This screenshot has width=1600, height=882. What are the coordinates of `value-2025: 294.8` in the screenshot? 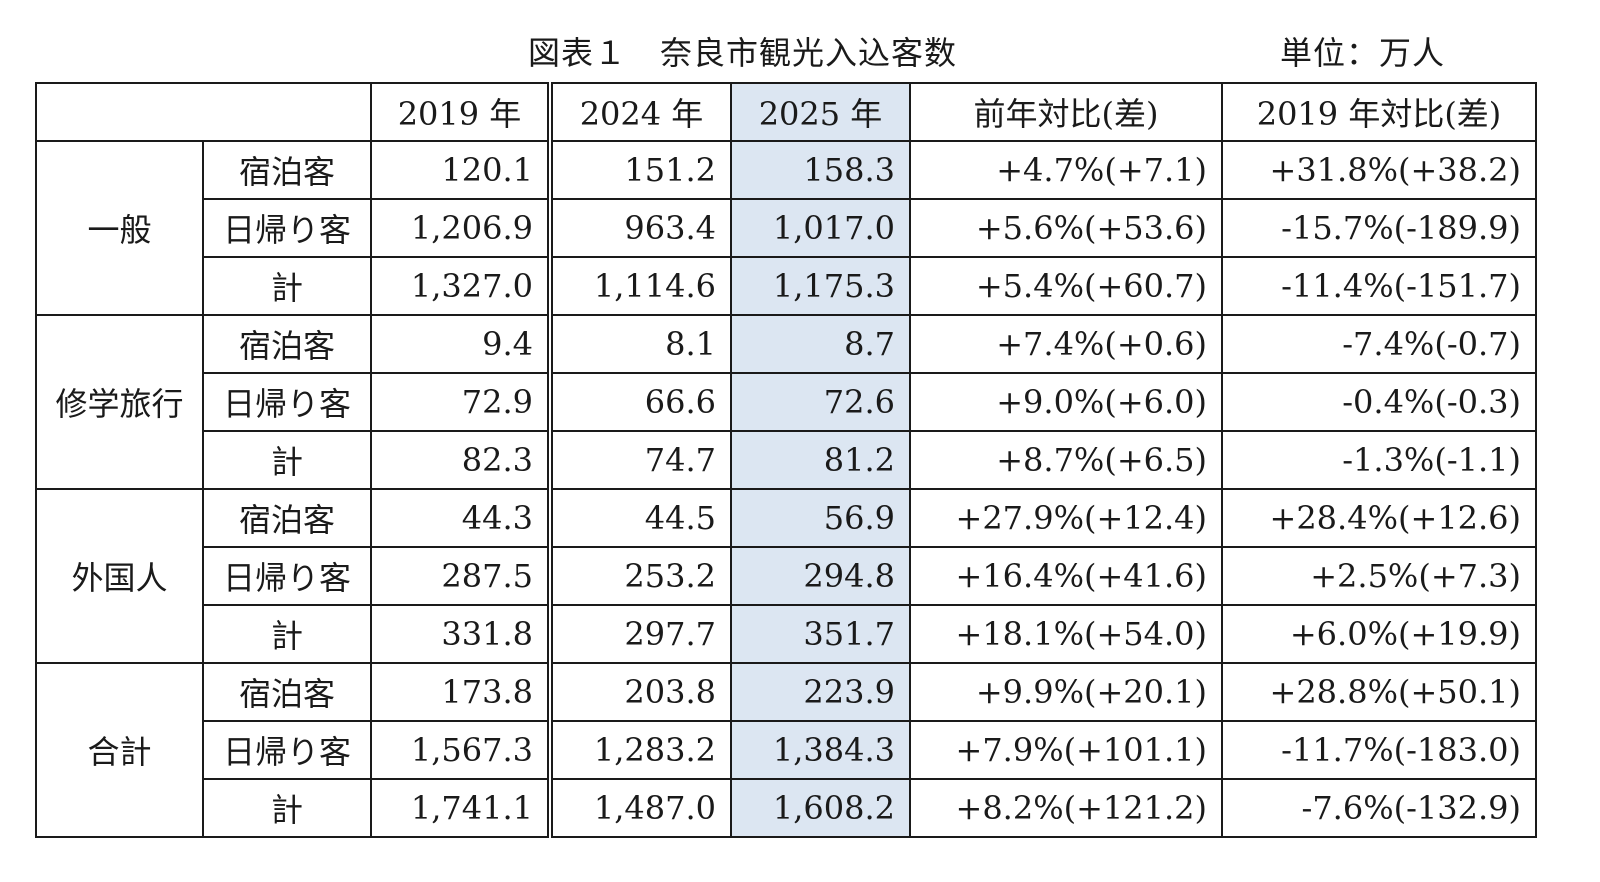 It's located at (820, 576).